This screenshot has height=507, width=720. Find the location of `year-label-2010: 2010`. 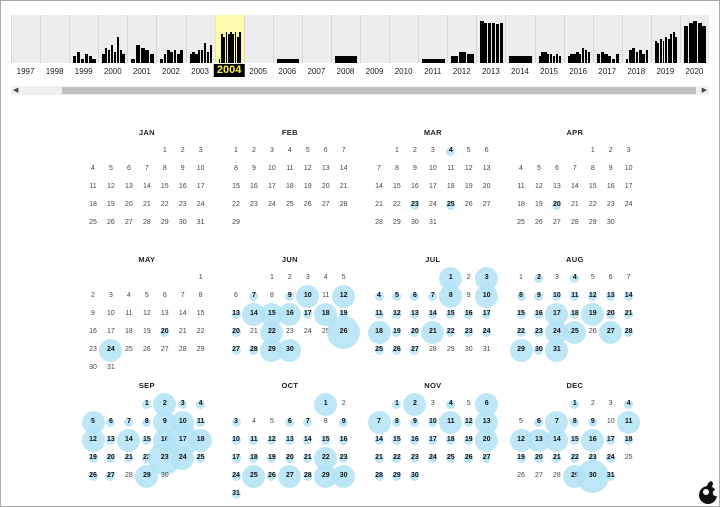

year-label-2010: 2010 is located at coordinates (403, 71).